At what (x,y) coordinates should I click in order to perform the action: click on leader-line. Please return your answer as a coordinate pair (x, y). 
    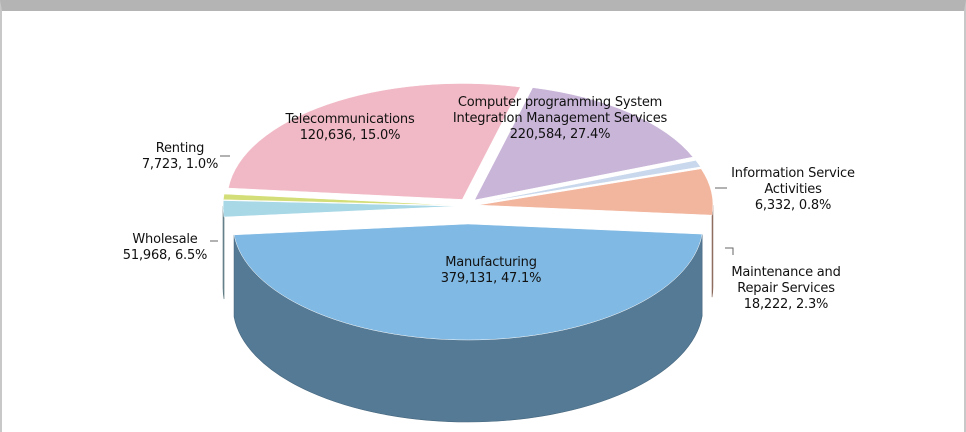
    Looking at the image, I should click on (729, 251).